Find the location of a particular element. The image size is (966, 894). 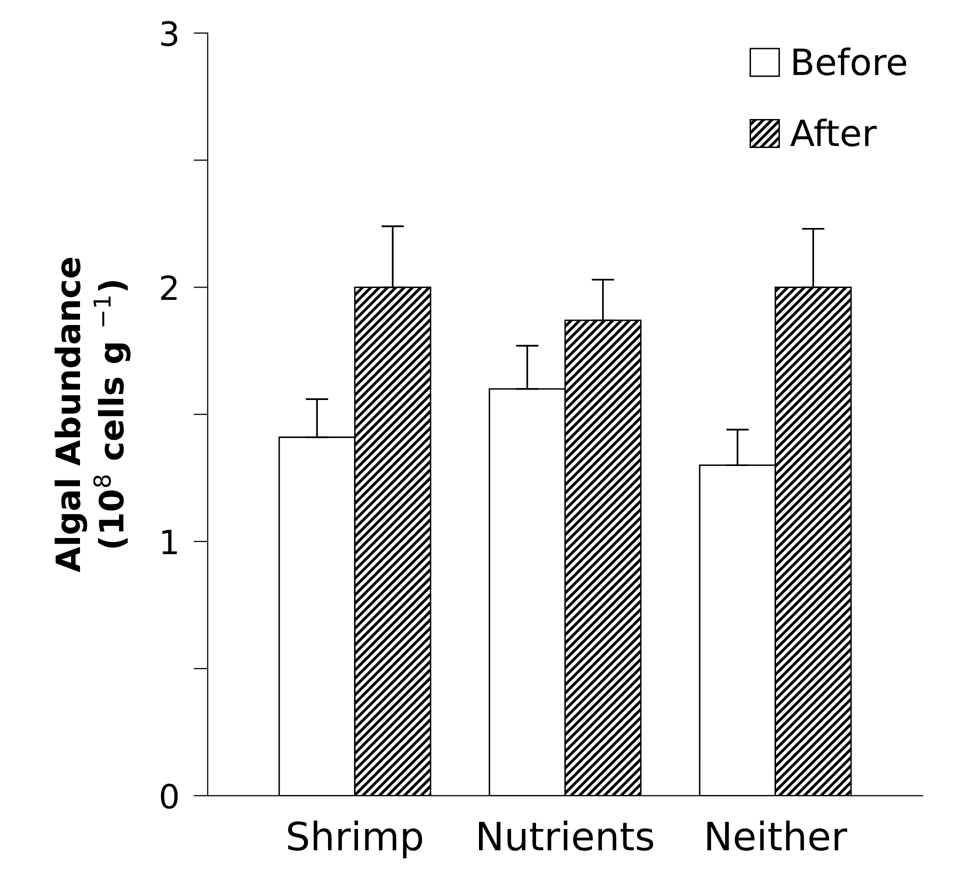

y-tick-label: 1 is located at coordinates (169, 542).